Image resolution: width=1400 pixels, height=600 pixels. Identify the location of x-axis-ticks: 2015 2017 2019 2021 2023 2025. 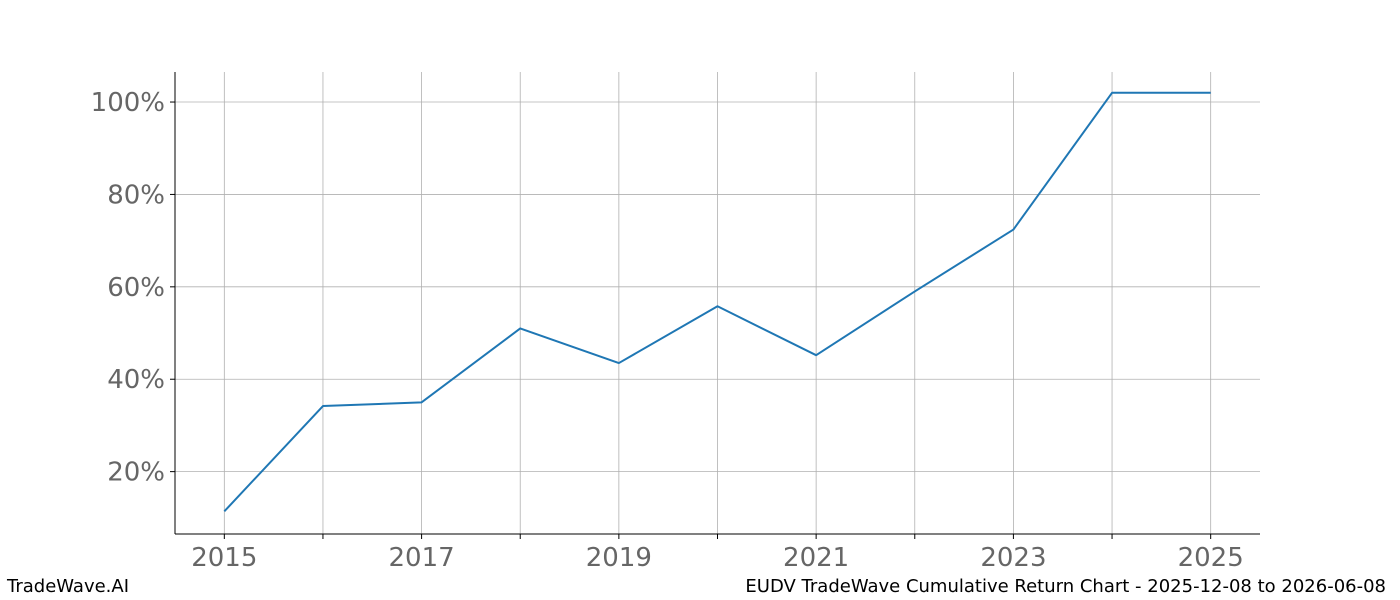
(717, 552).